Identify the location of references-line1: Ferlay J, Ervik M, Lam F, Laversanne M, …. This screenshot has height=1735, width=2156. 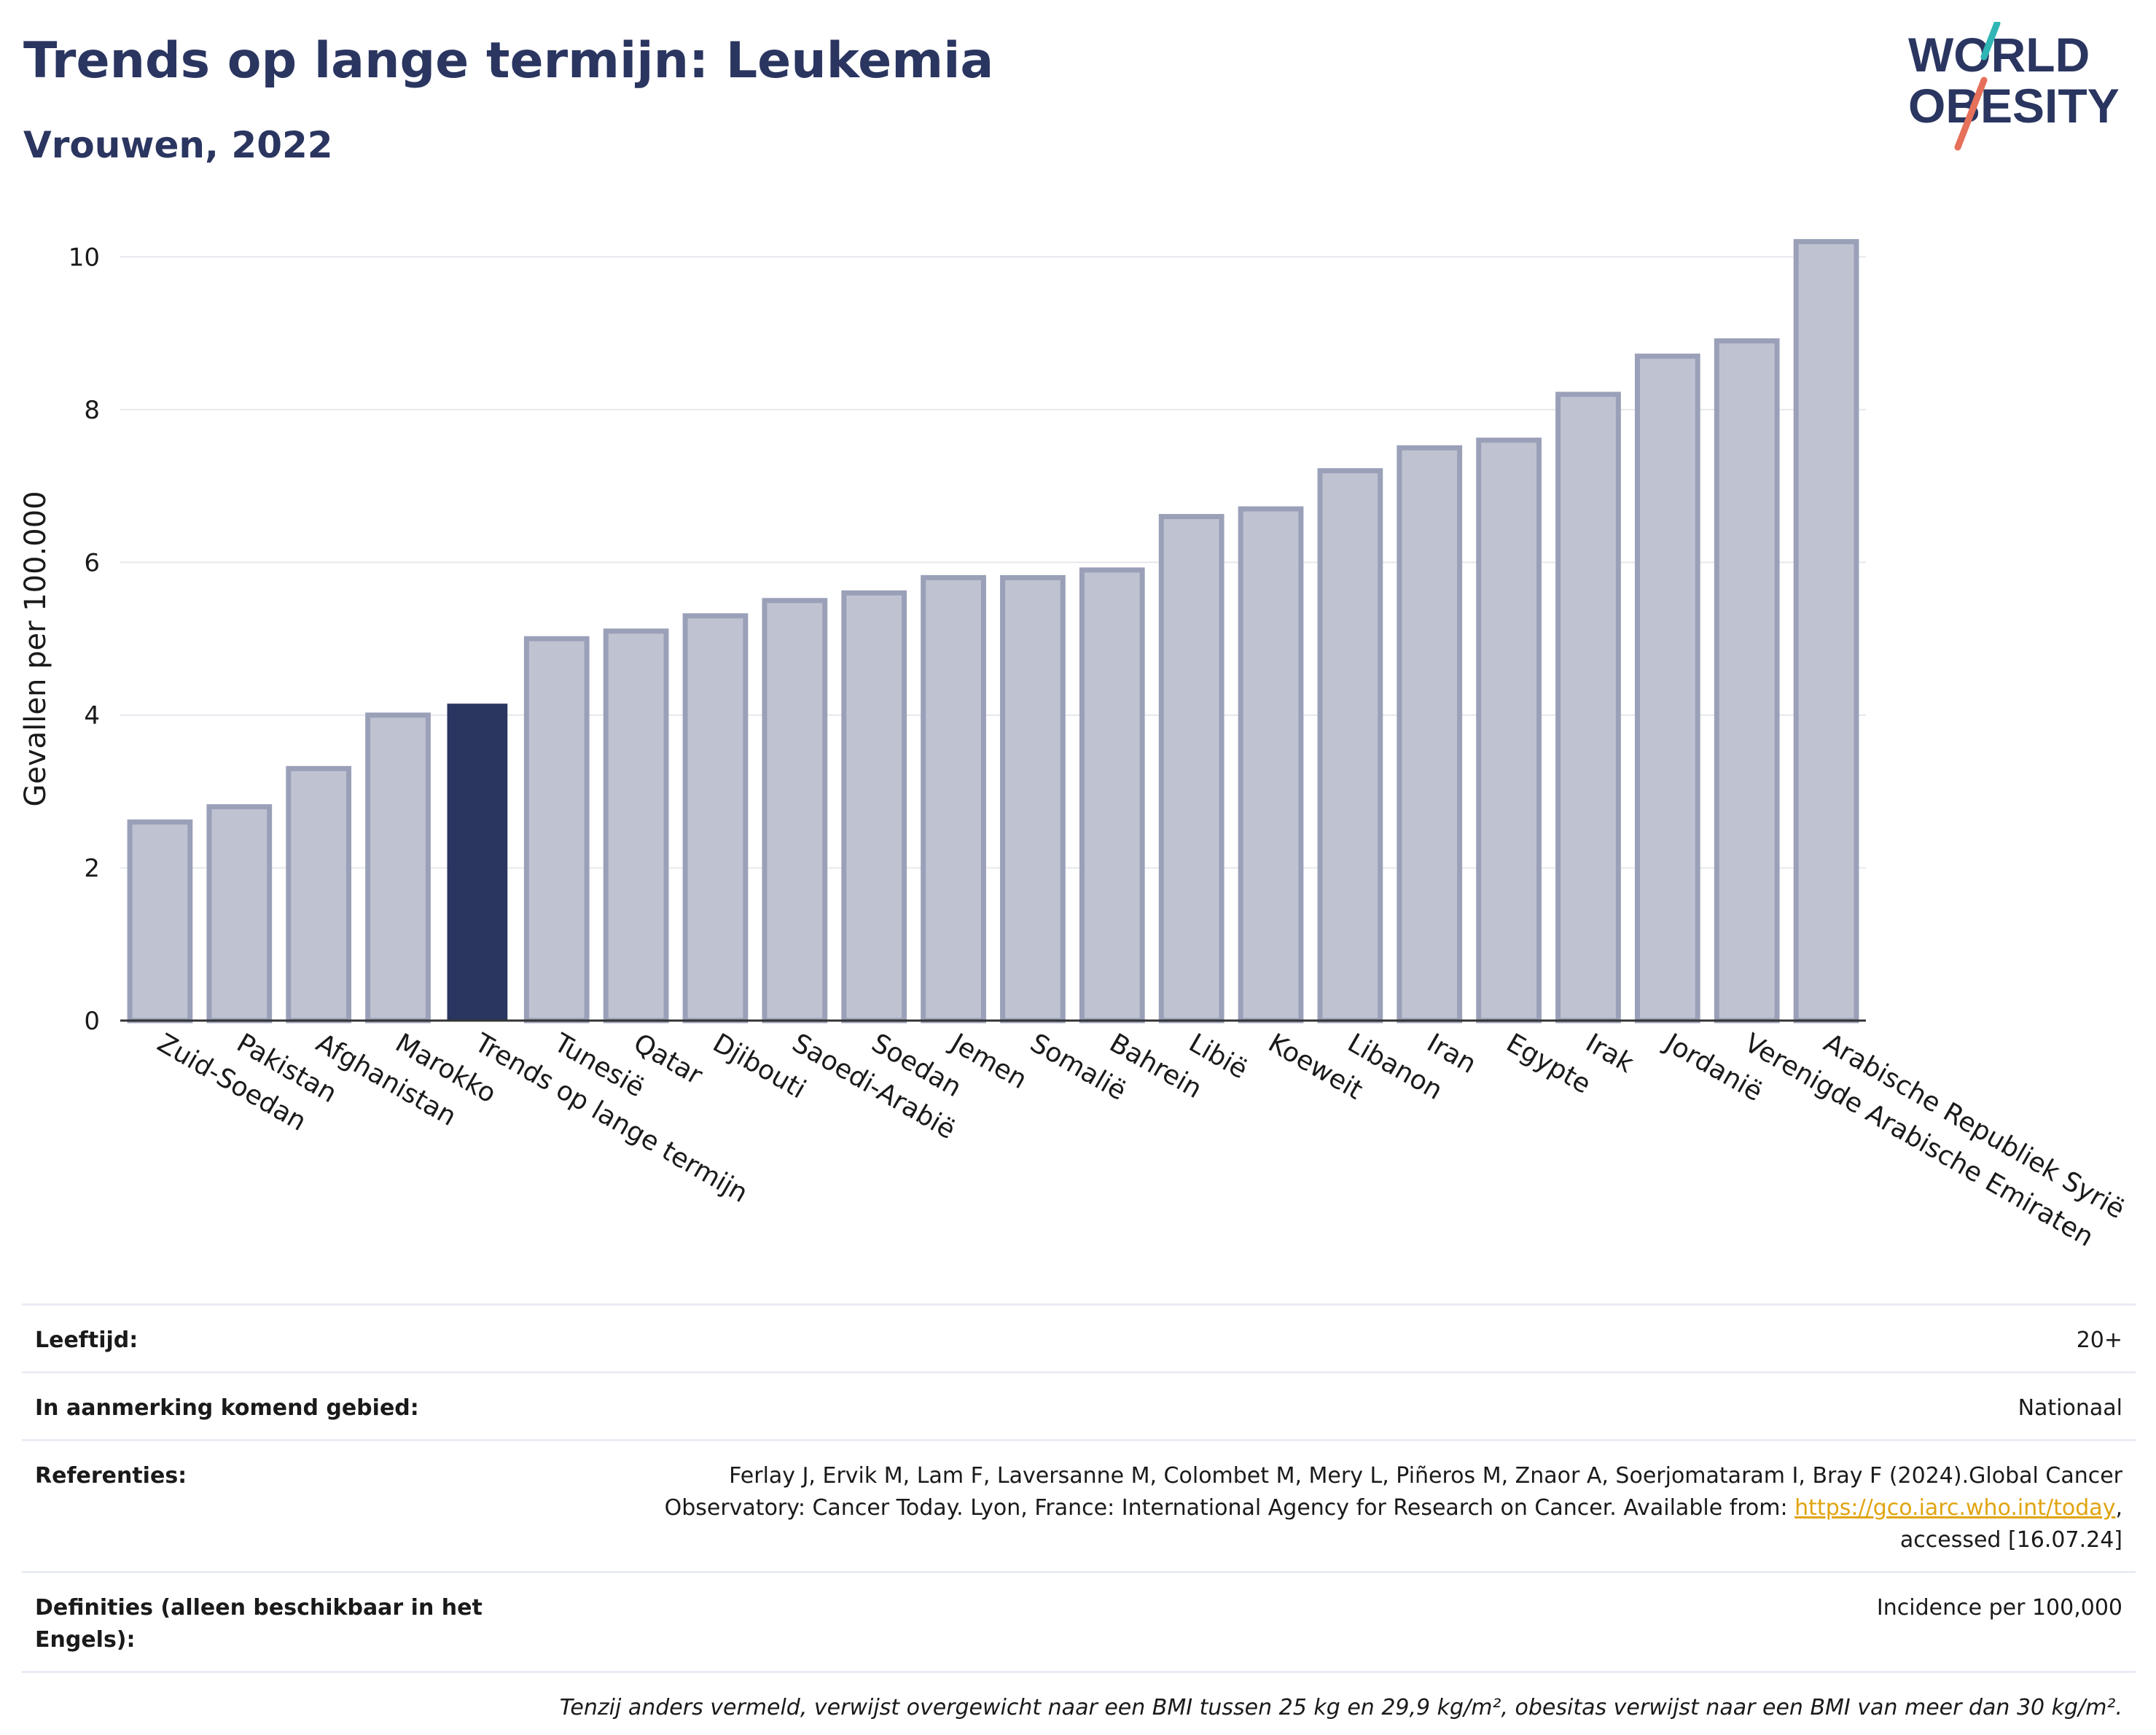
(1425, 1476).